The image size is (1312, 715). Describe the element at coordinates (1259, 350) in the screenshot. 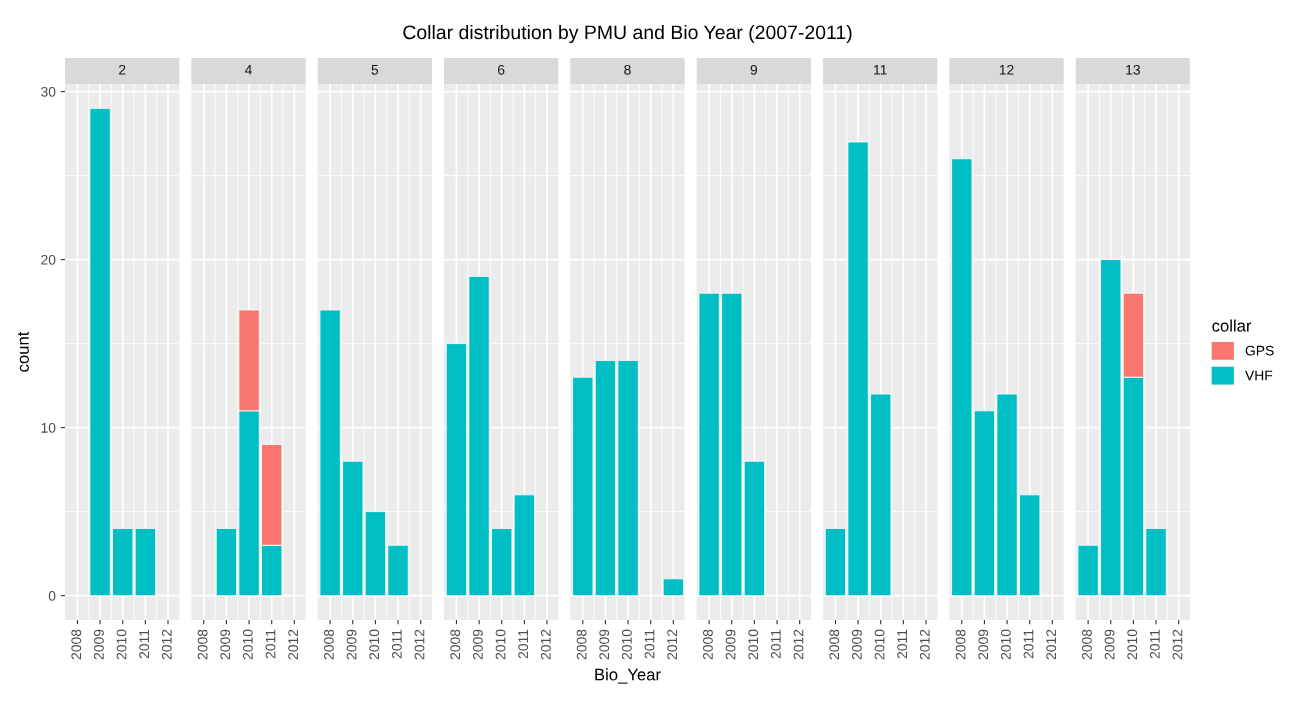

I see `legend-label: GPS` at that location.